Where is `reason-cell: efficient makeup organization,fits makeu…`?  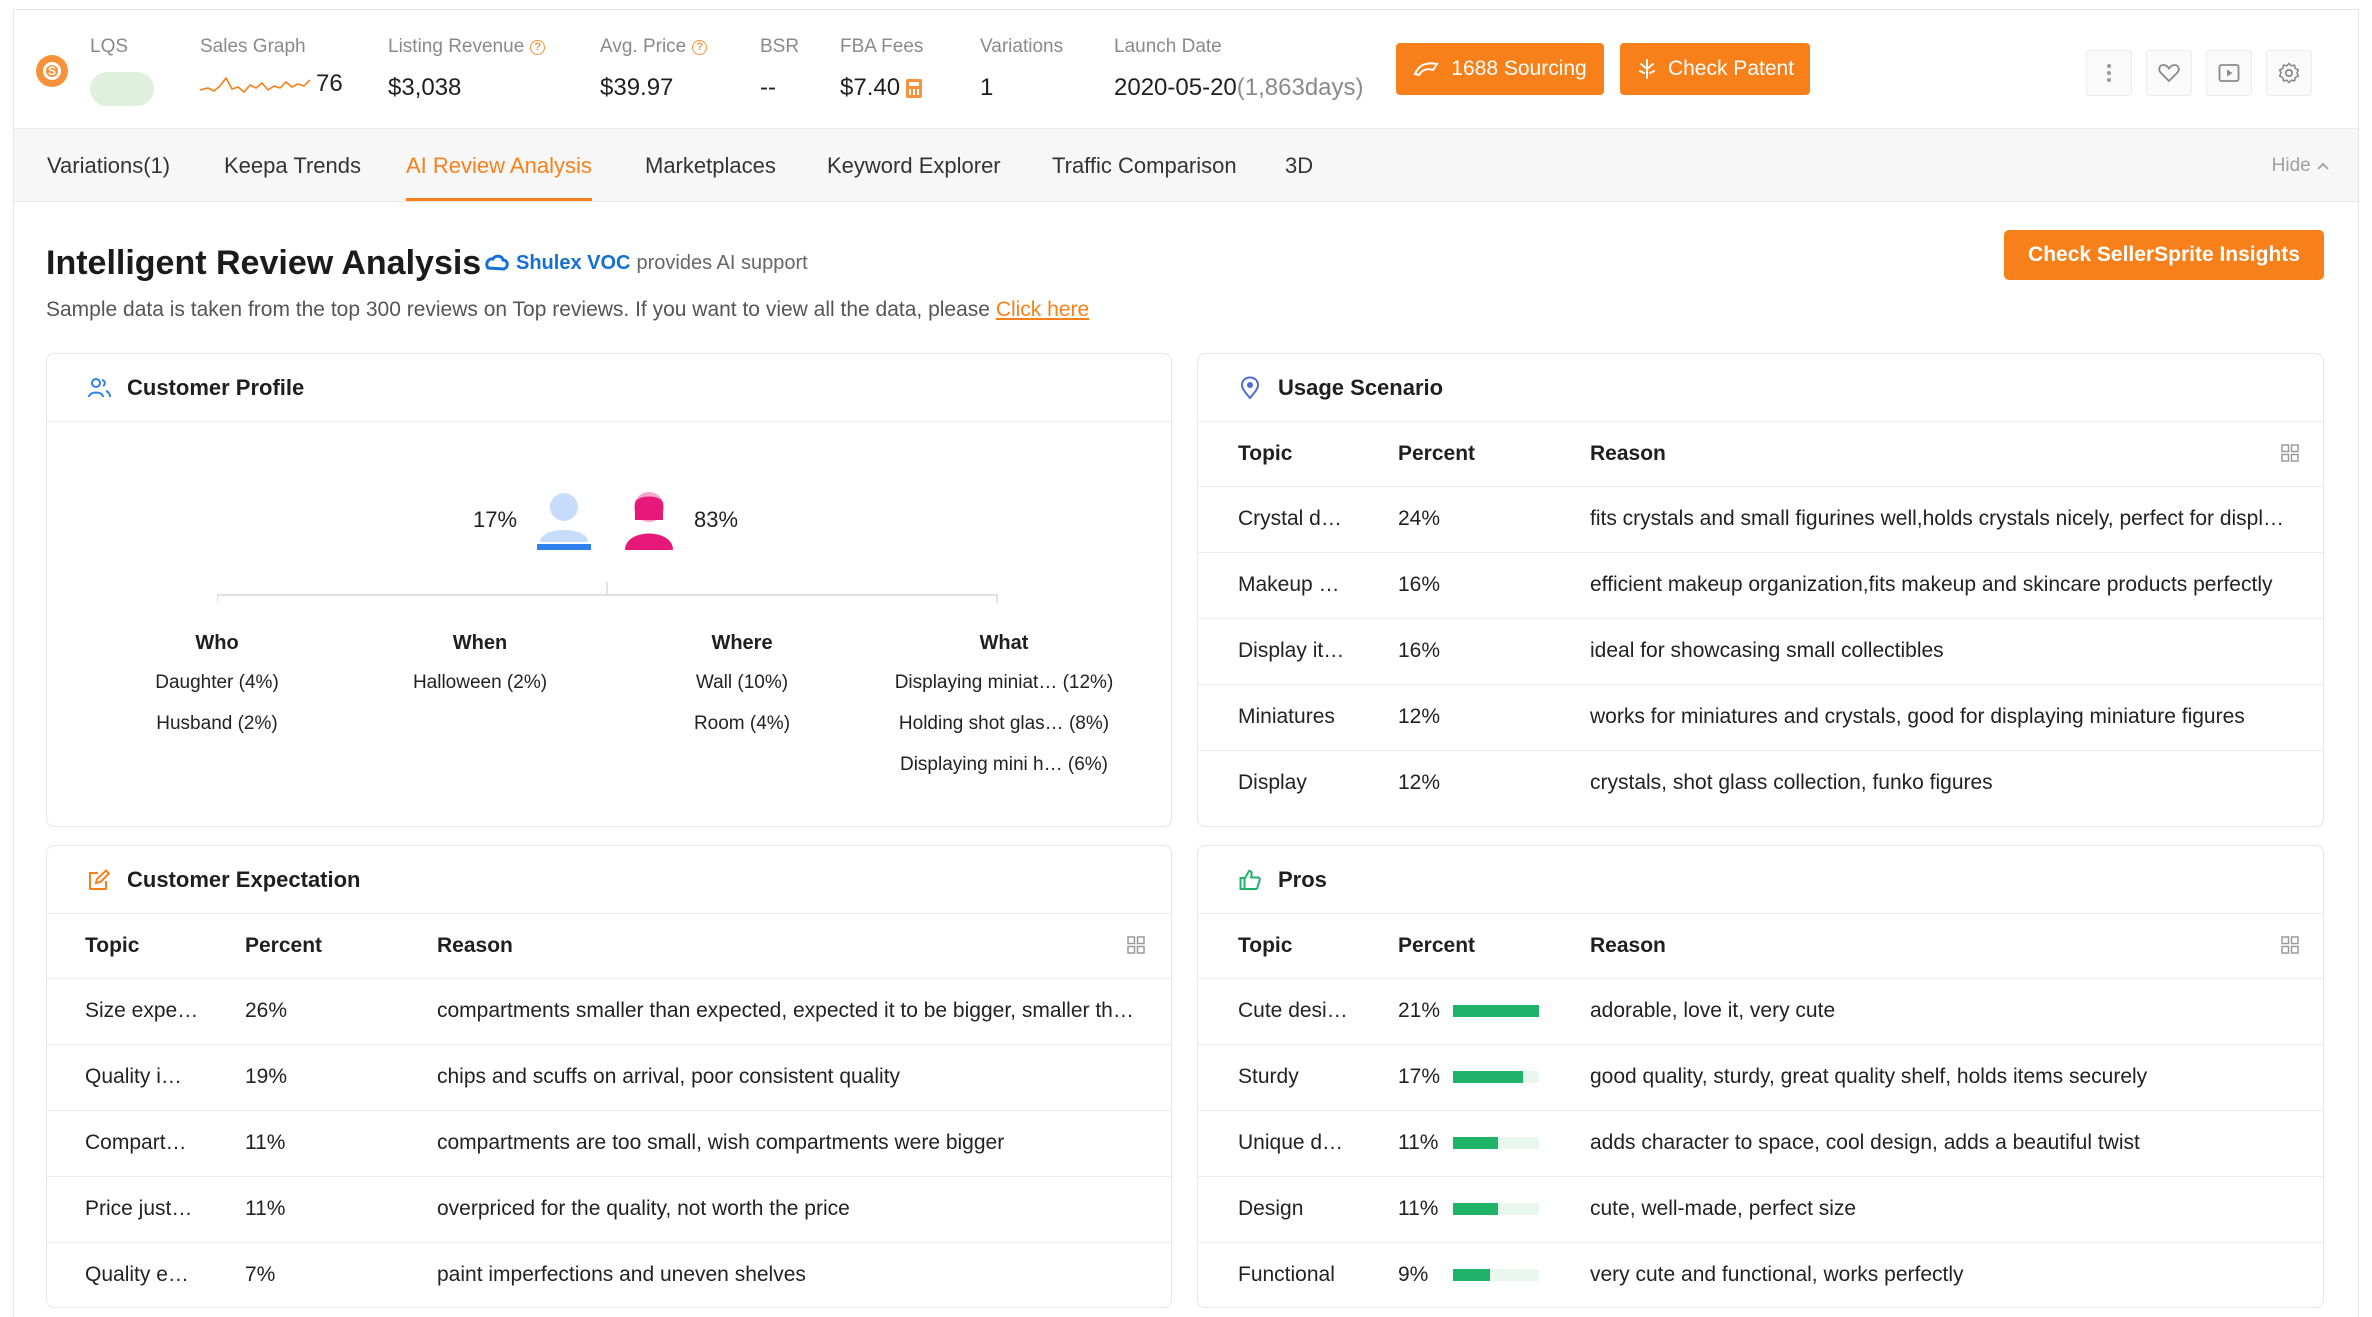
reason-cell: efficient makeup organization,fits makeu… is located at coordinates (1931, 584).